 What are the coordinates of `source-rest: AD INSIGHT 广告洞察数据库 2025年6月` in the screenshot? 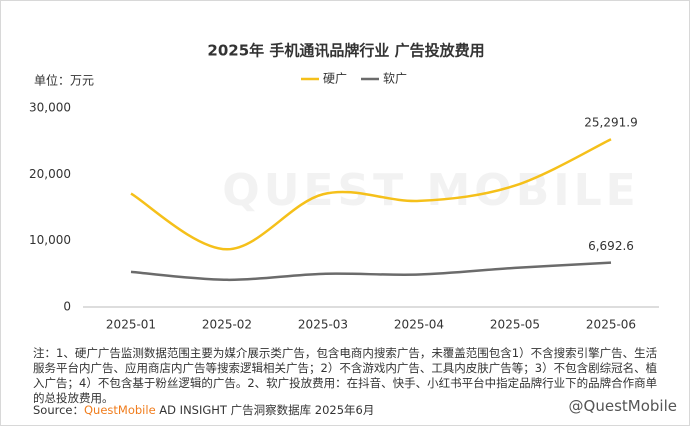 It's located at (265, 410).